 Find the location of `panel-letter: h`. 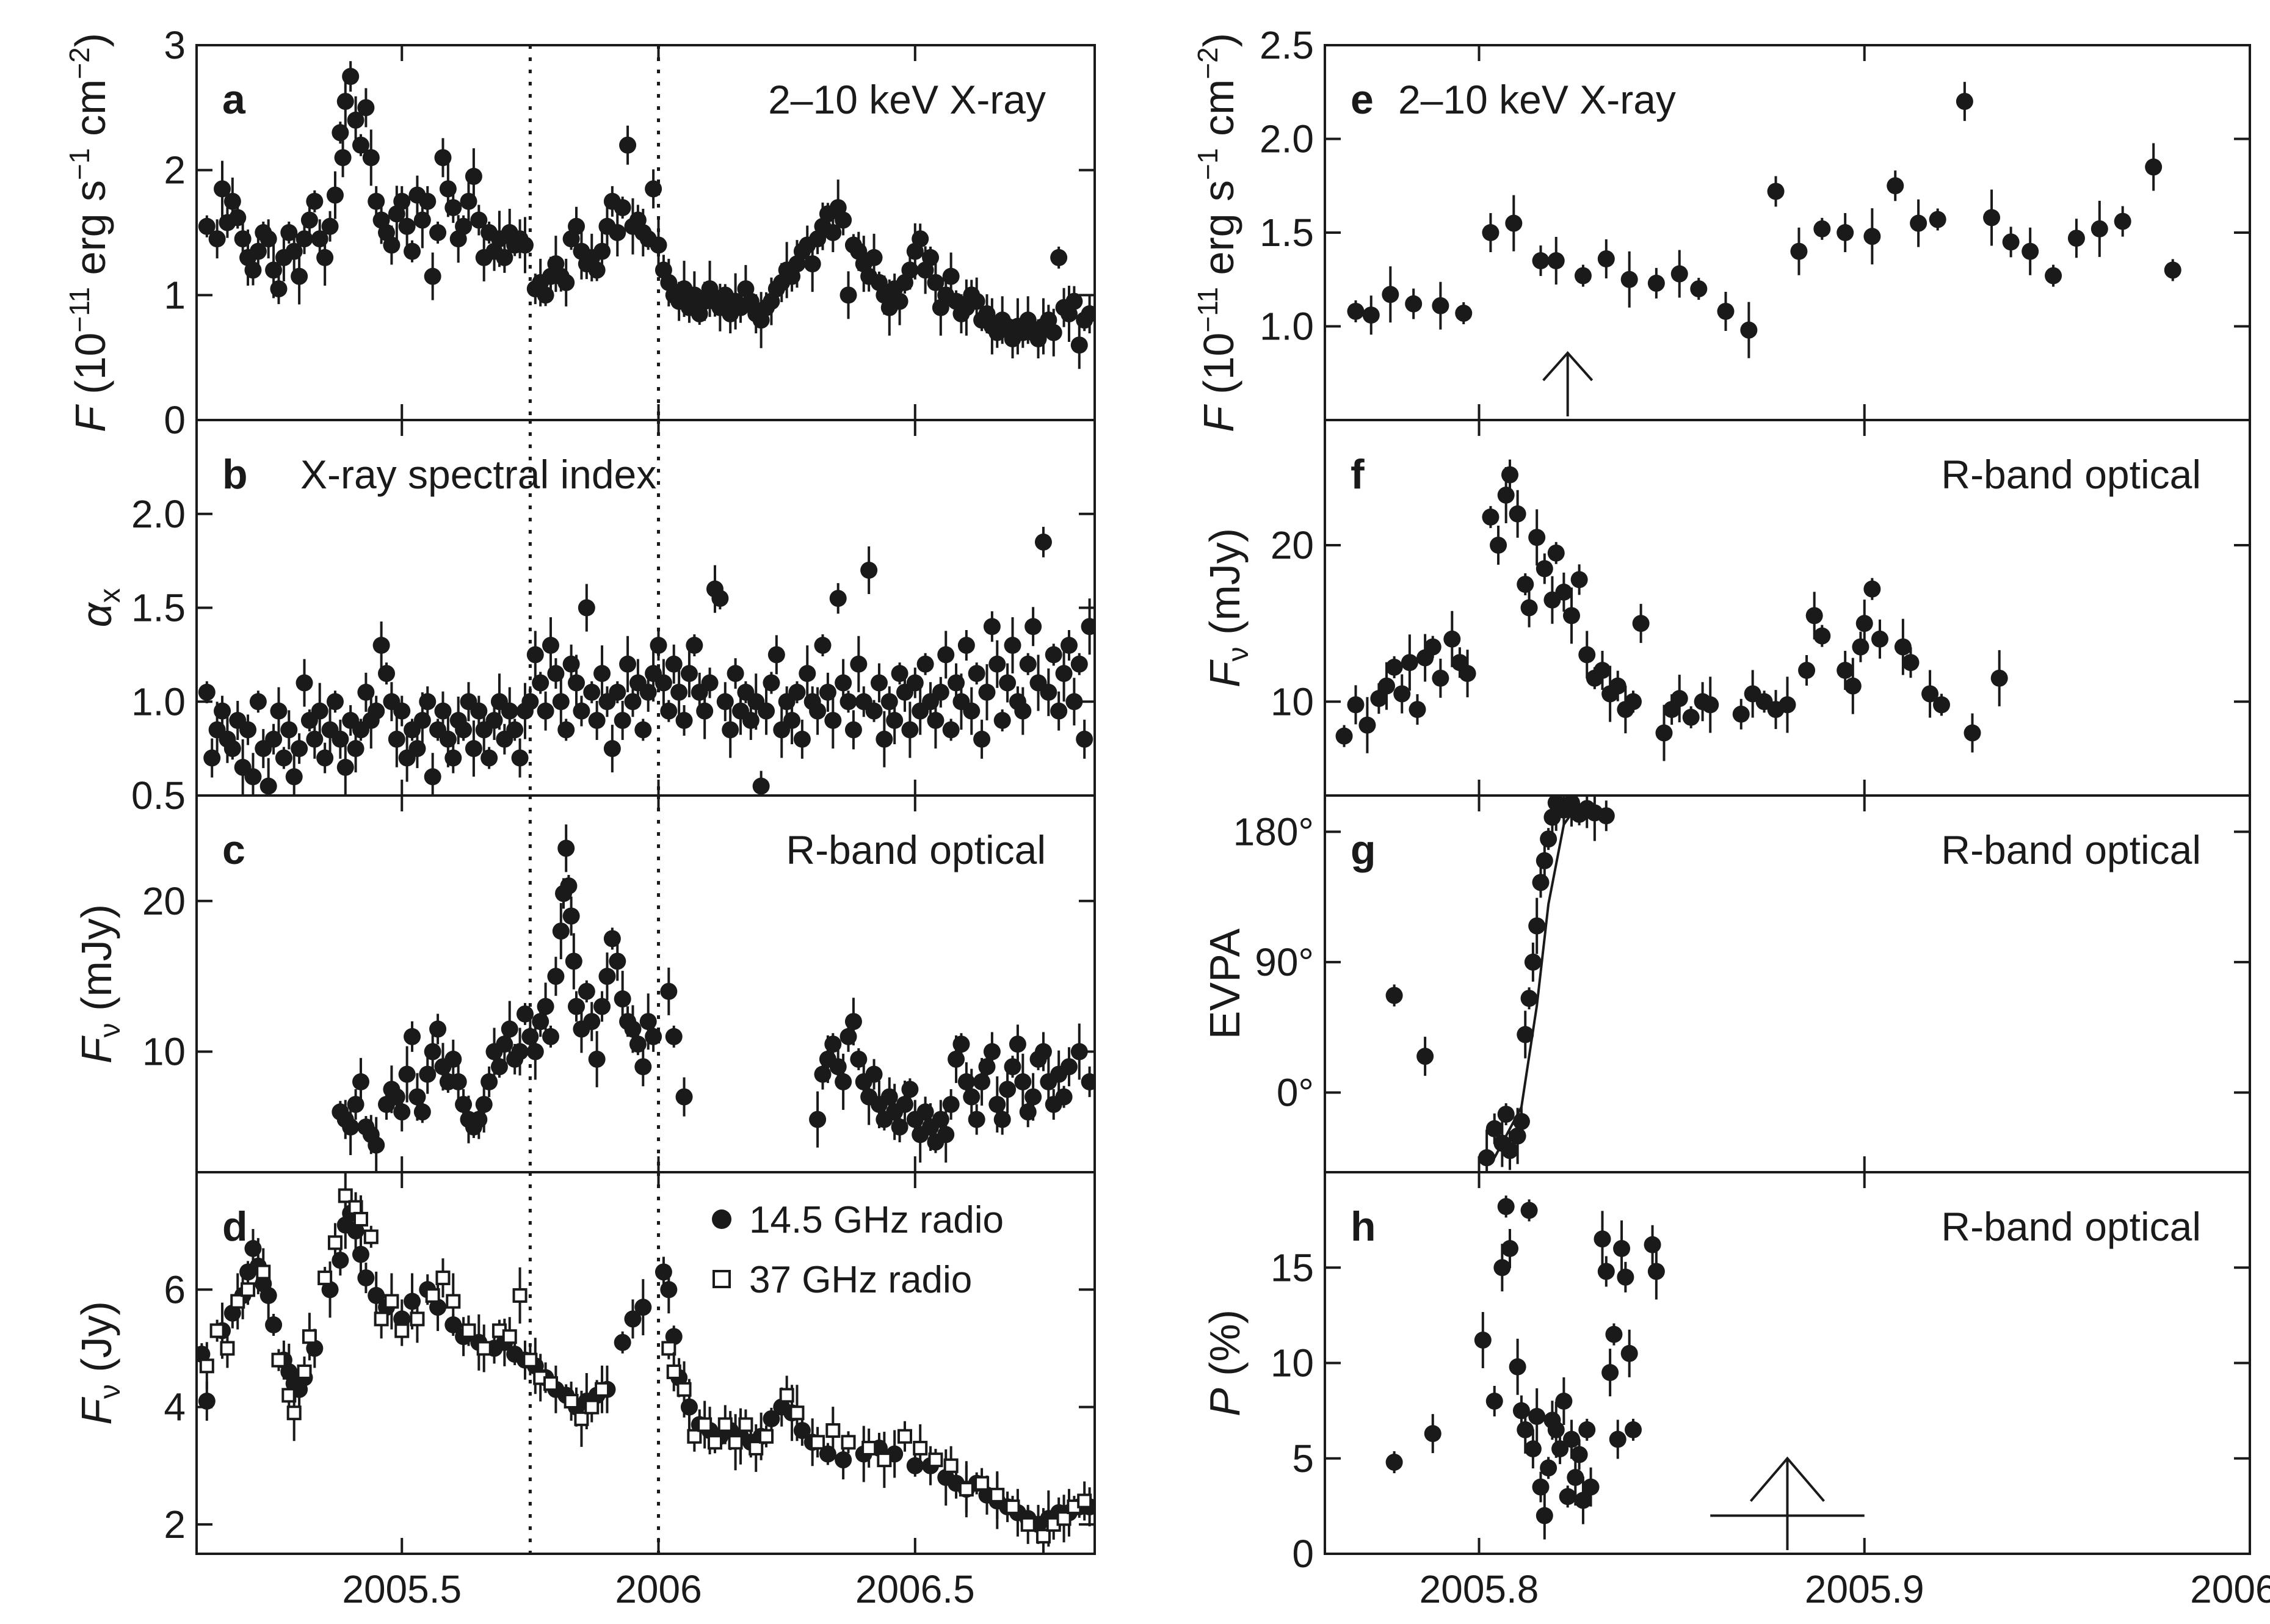

panel-letter: h is located at coordinates (1363, 1226).